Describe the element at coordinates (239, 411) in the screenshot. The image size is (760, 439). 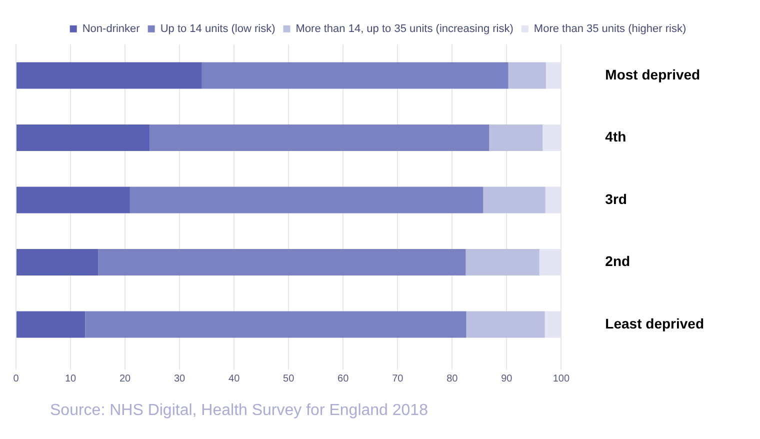
I see `source-note: Source: NHS Digital, Health Survey for England 2018` at that location.